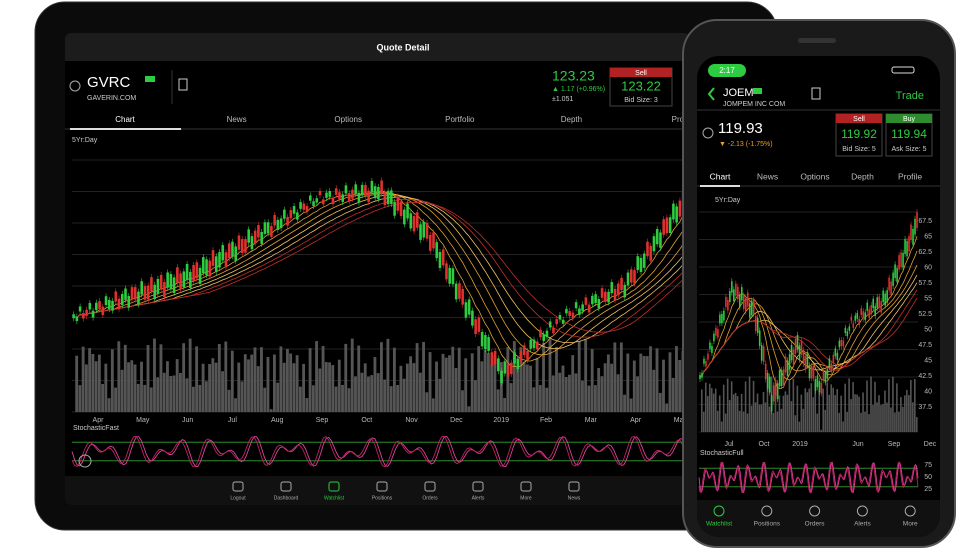  I want to click on nav-bar, so click(818, 518).